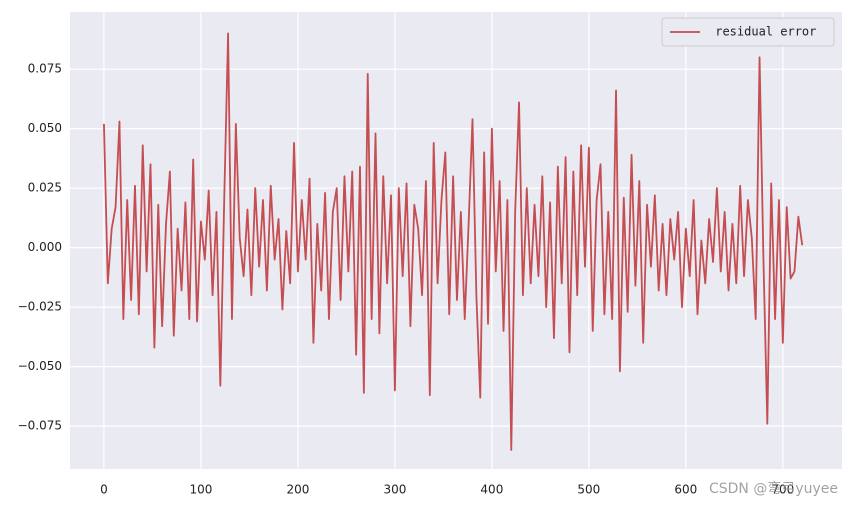  Describe the element at coordinates (45, 128) in the screenshot. I see `y-tick-label: 0.050` at that location.